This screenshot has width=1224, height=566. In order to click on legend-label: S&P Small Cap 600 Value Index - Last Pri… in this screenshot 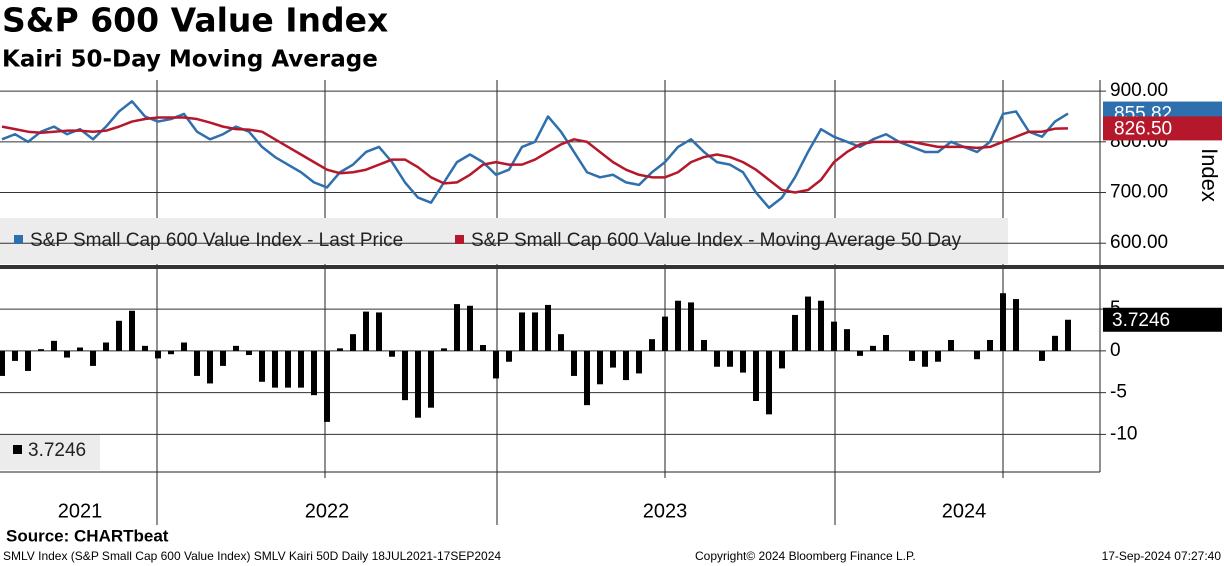, I will do `click(216, 240)`.